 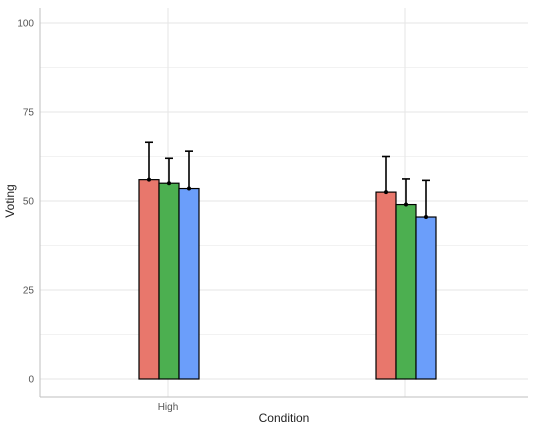 I want to click on x-tick-label: High, so click(x=168, y=407).